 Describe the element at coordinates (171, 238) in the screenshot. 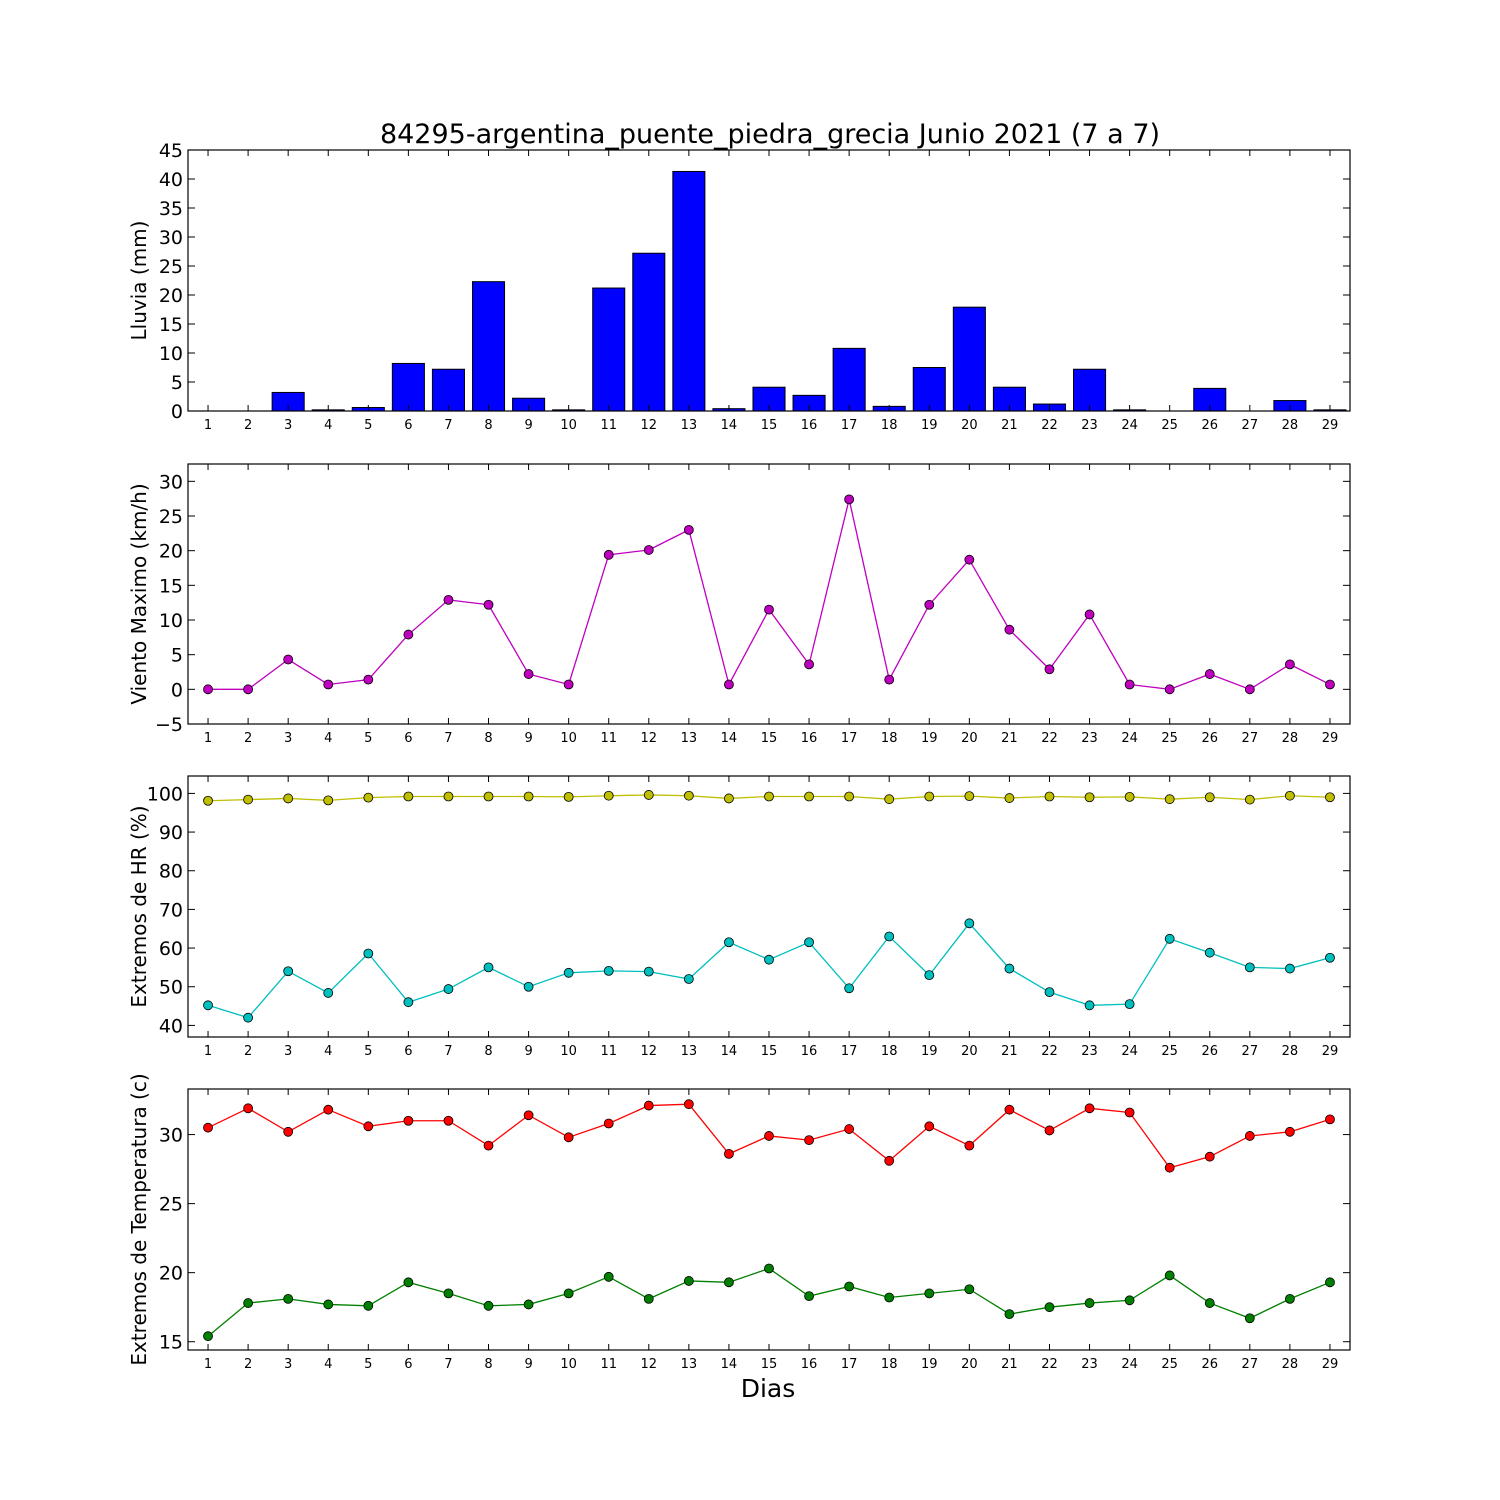

I see `y-tick-label: 30` at that location.